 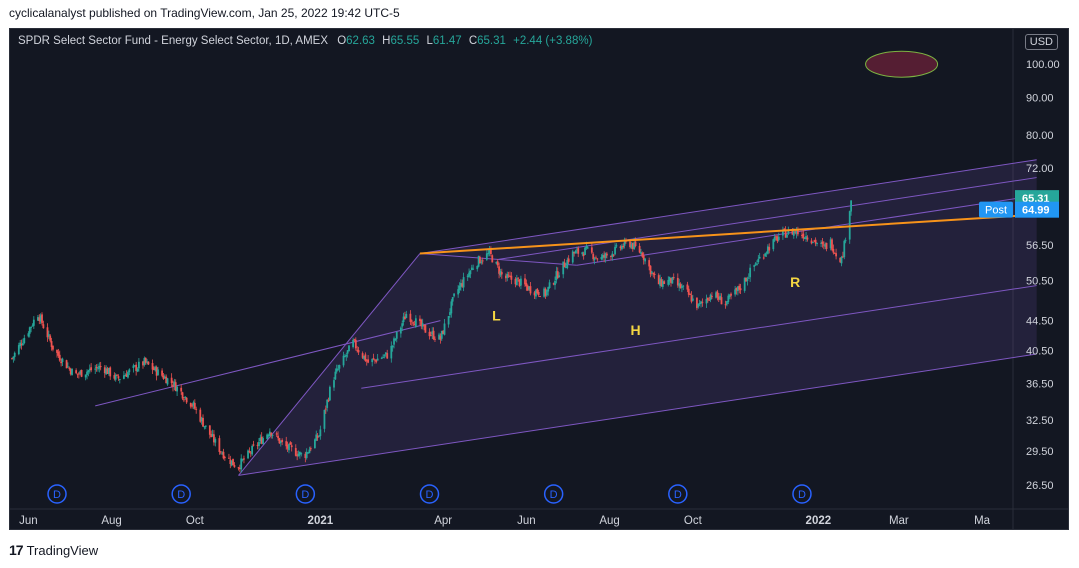 What do you see at coordinates (496, 316) in the screenshot?
I see `annotation-label-l: L` at bounding box center [496, 316].